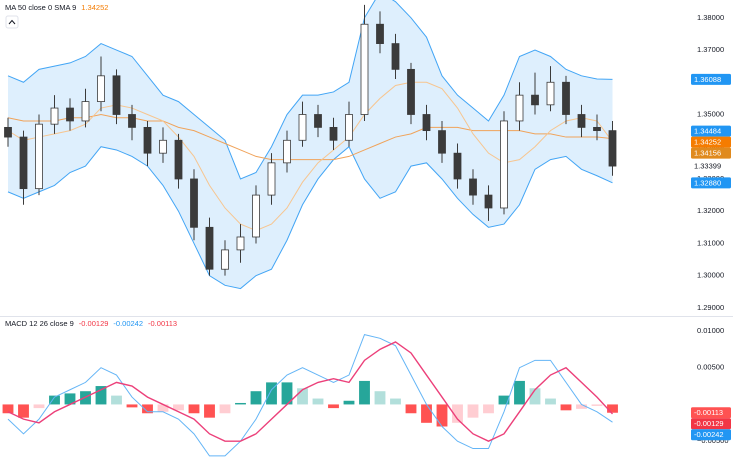  What do you see at coordinates (41, 7) in the screenshot?
I see `legend-title: MA 50 close 0 SMA 9` at bounding box center [41, 7].